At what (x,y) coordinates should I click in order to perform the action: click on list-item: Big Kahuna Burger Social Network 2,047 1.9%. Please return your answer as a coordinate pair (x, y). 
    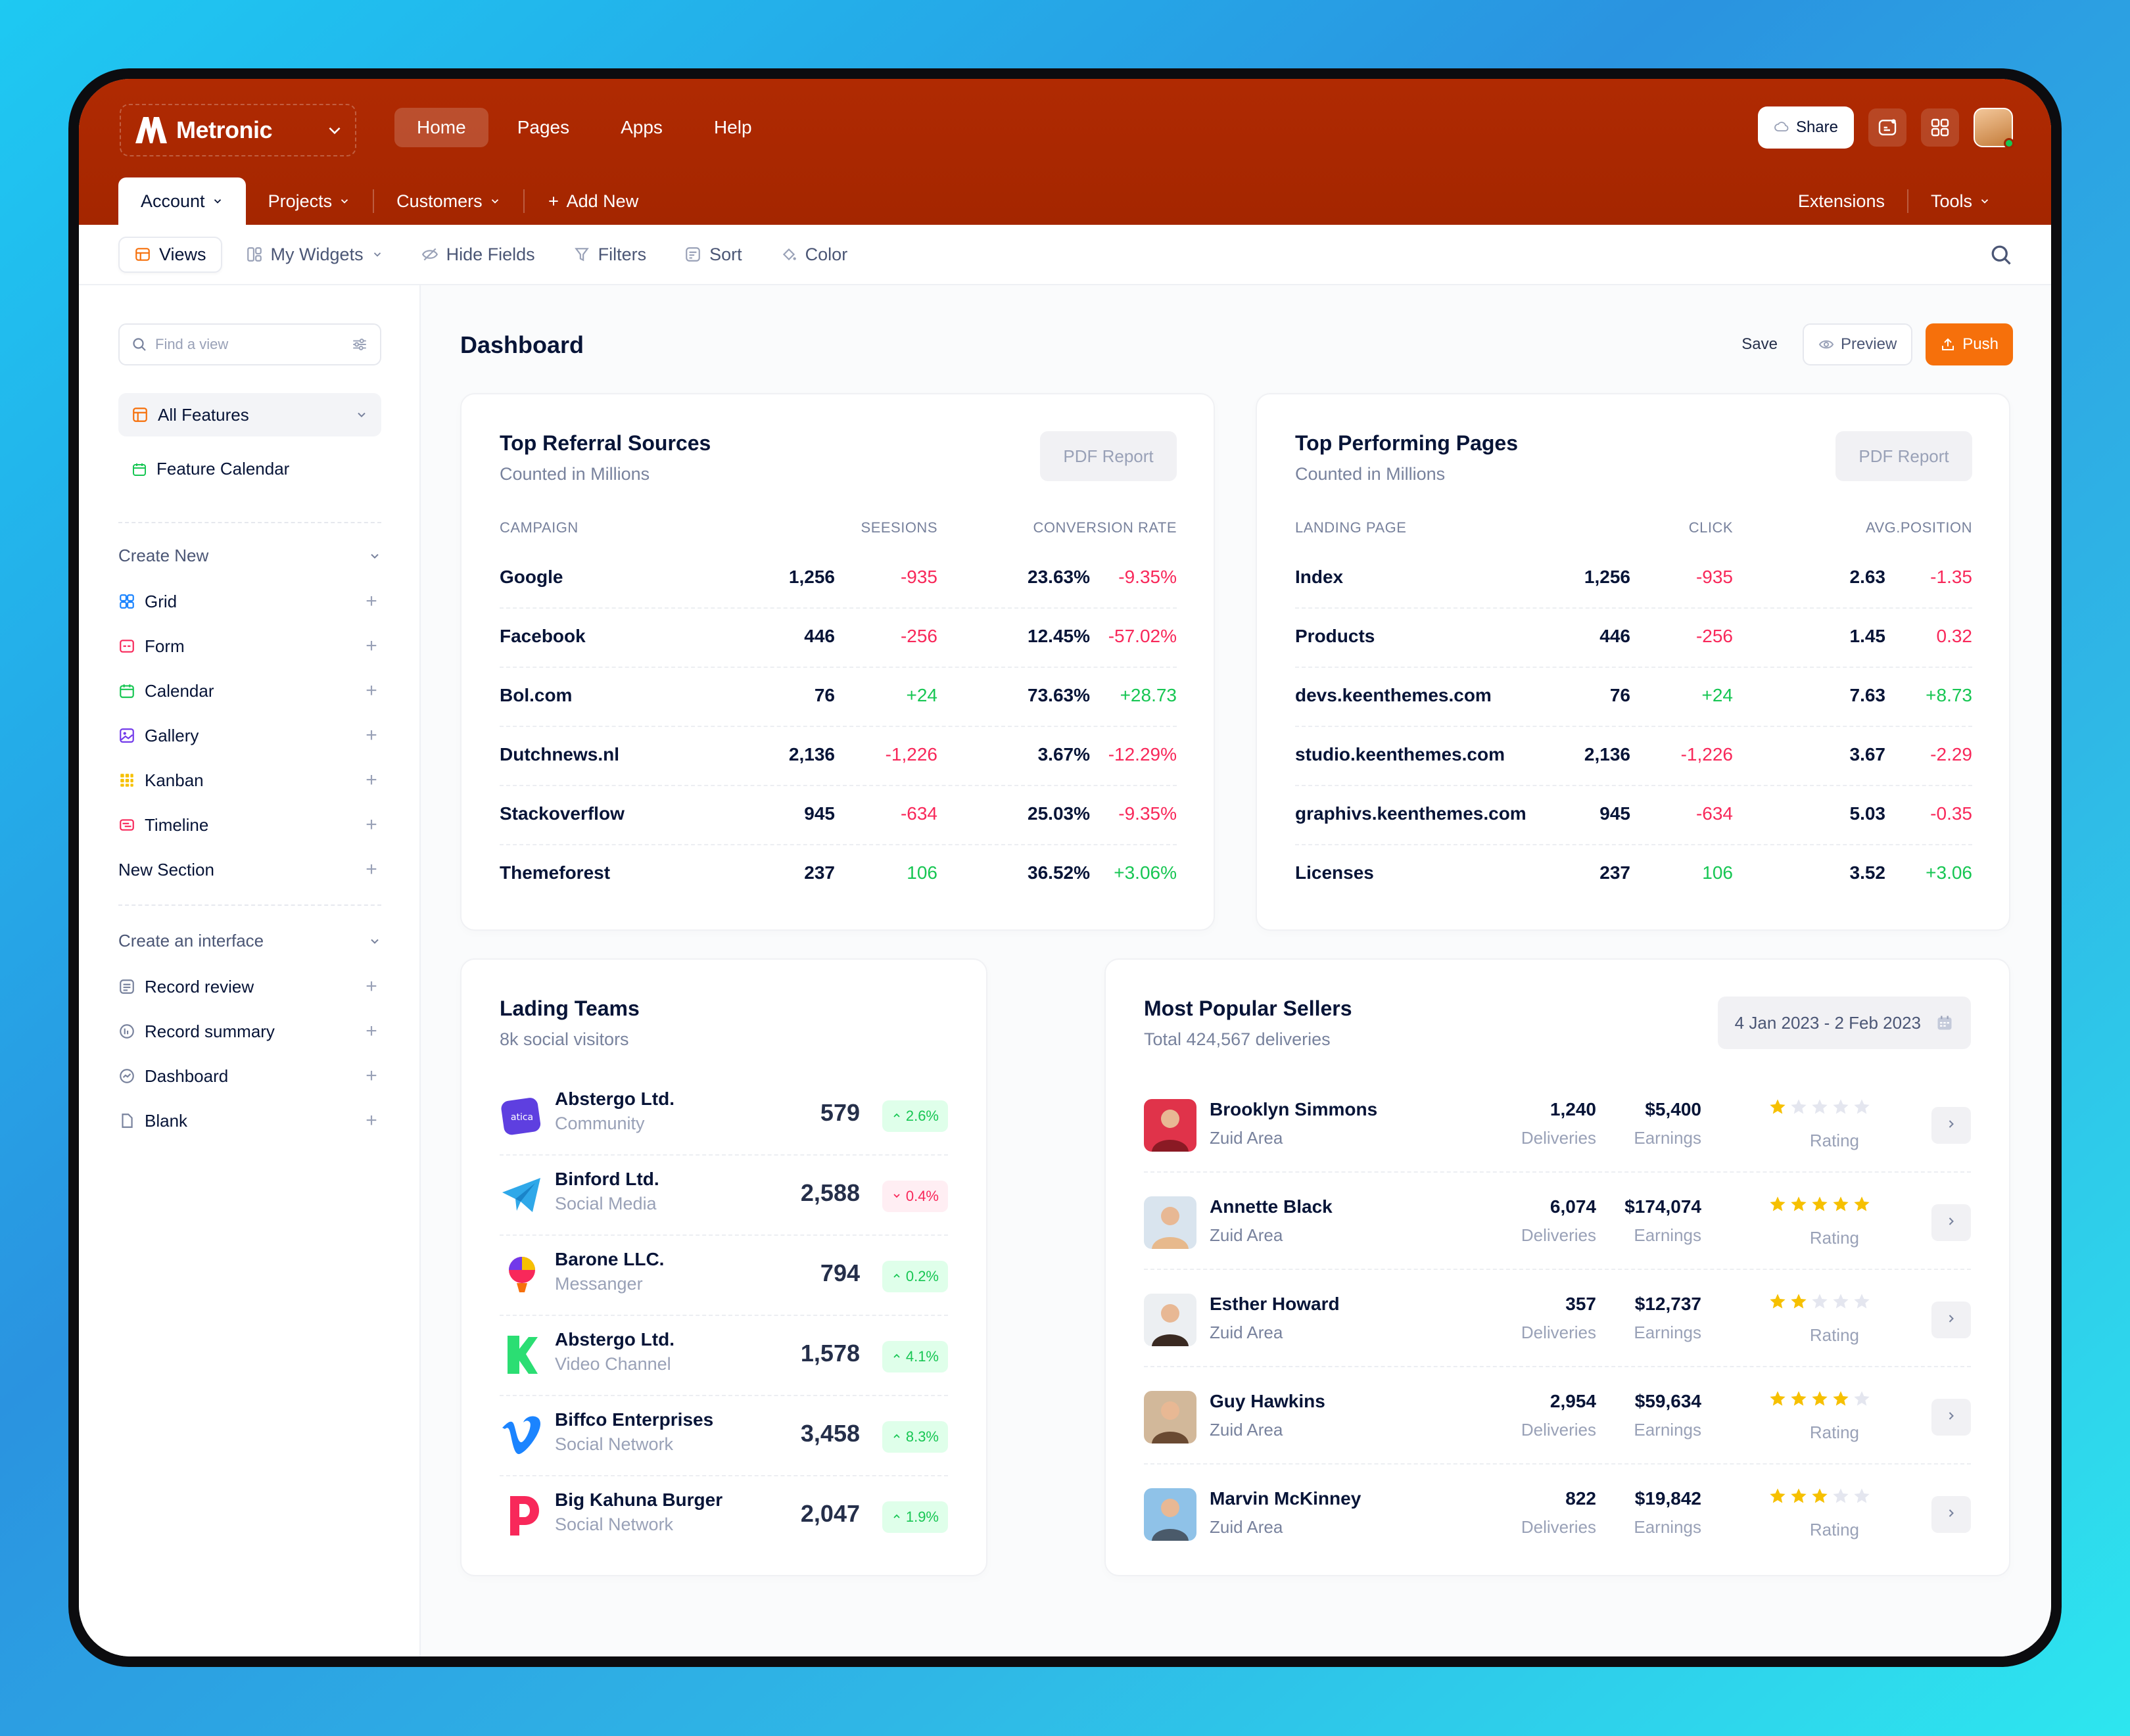
    Looking at the image, I should click on (724, 1517).